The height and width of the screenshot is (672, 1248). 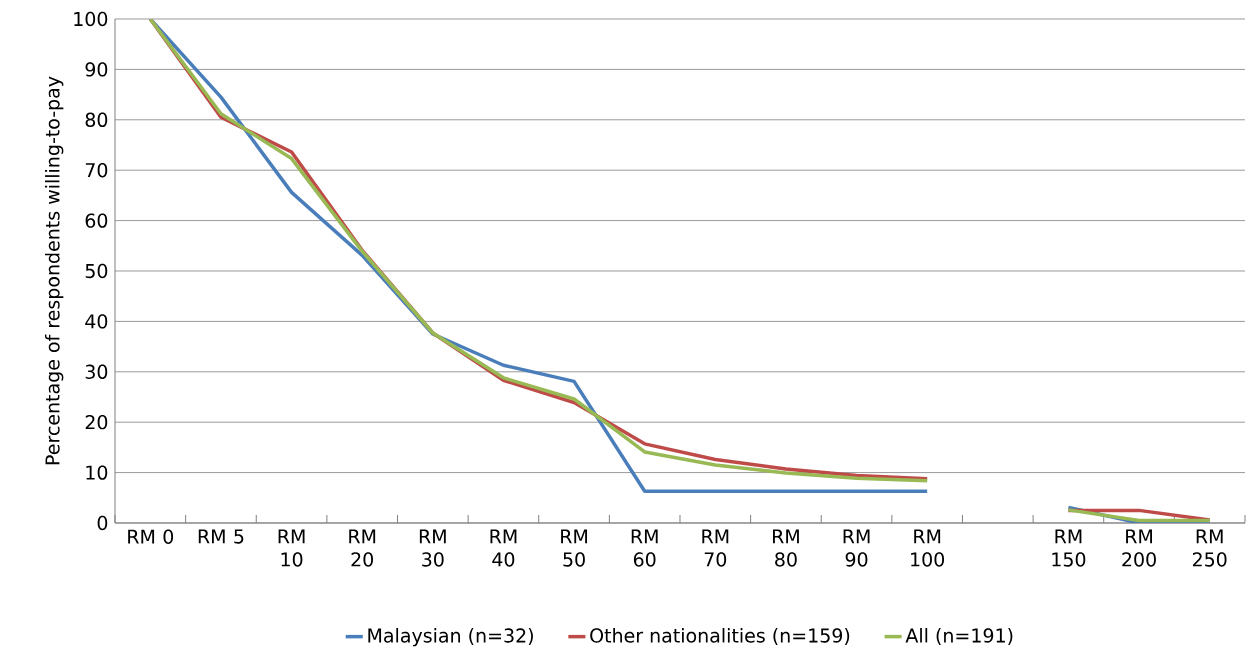 I want to click on x-tick-label: RM 70, so click(x=715, y=548).